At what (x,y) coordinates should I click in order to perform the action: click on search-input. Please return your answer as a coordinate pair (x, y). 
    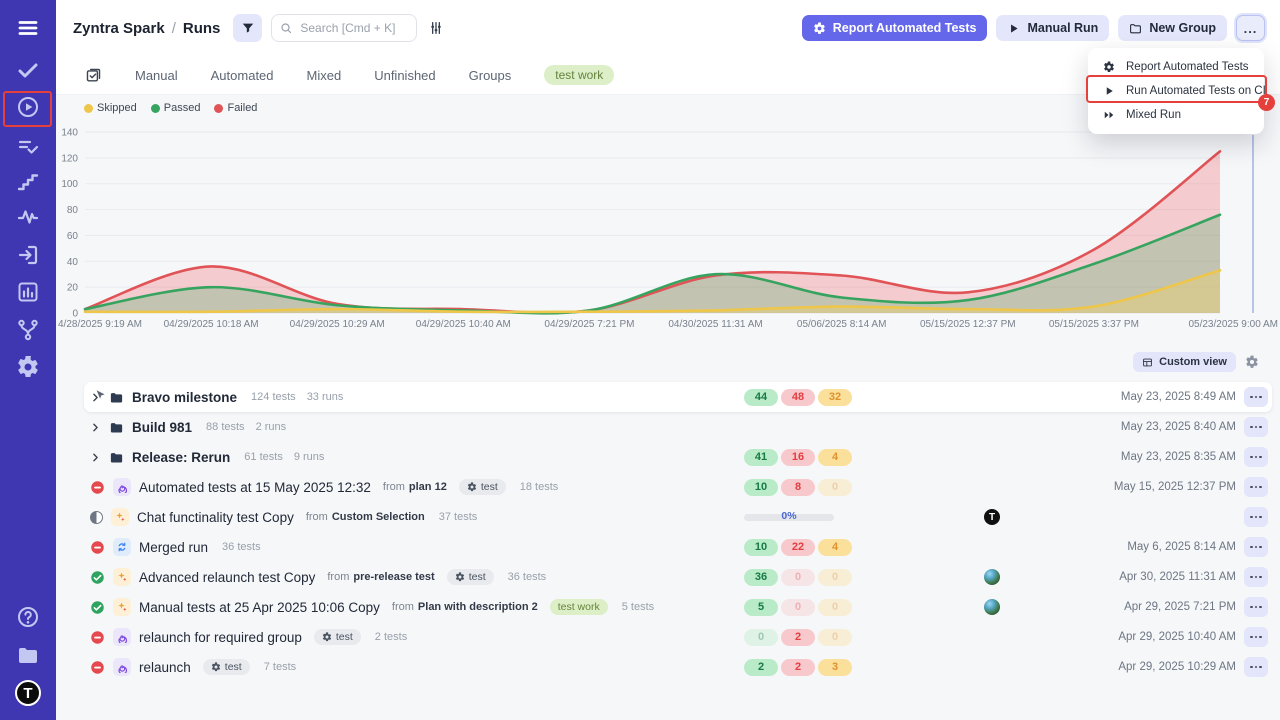
    Looking at the image, I should click on (353, 28).